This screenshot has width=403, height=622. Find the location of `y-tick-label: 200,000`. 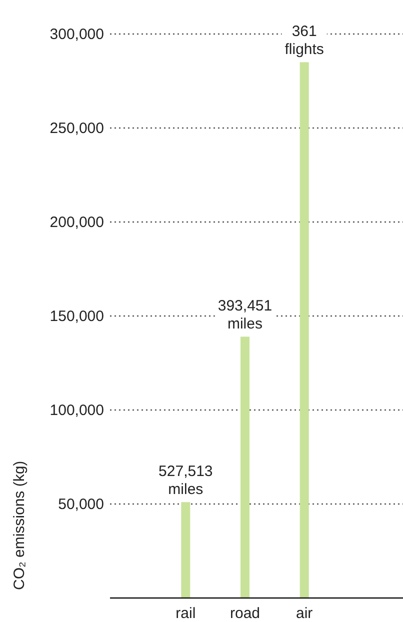

y-tick-label: 200,000 is located at coordinates (77, 222).